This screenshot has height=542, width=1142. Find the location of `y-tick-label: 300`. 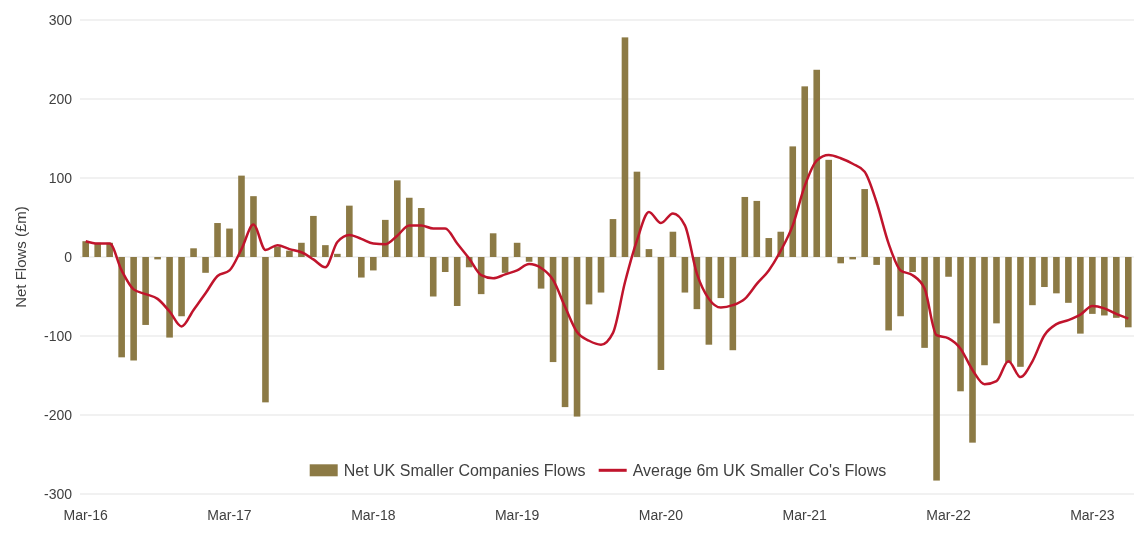

y-tick-label: 300 is located at coordinates (60, 19).